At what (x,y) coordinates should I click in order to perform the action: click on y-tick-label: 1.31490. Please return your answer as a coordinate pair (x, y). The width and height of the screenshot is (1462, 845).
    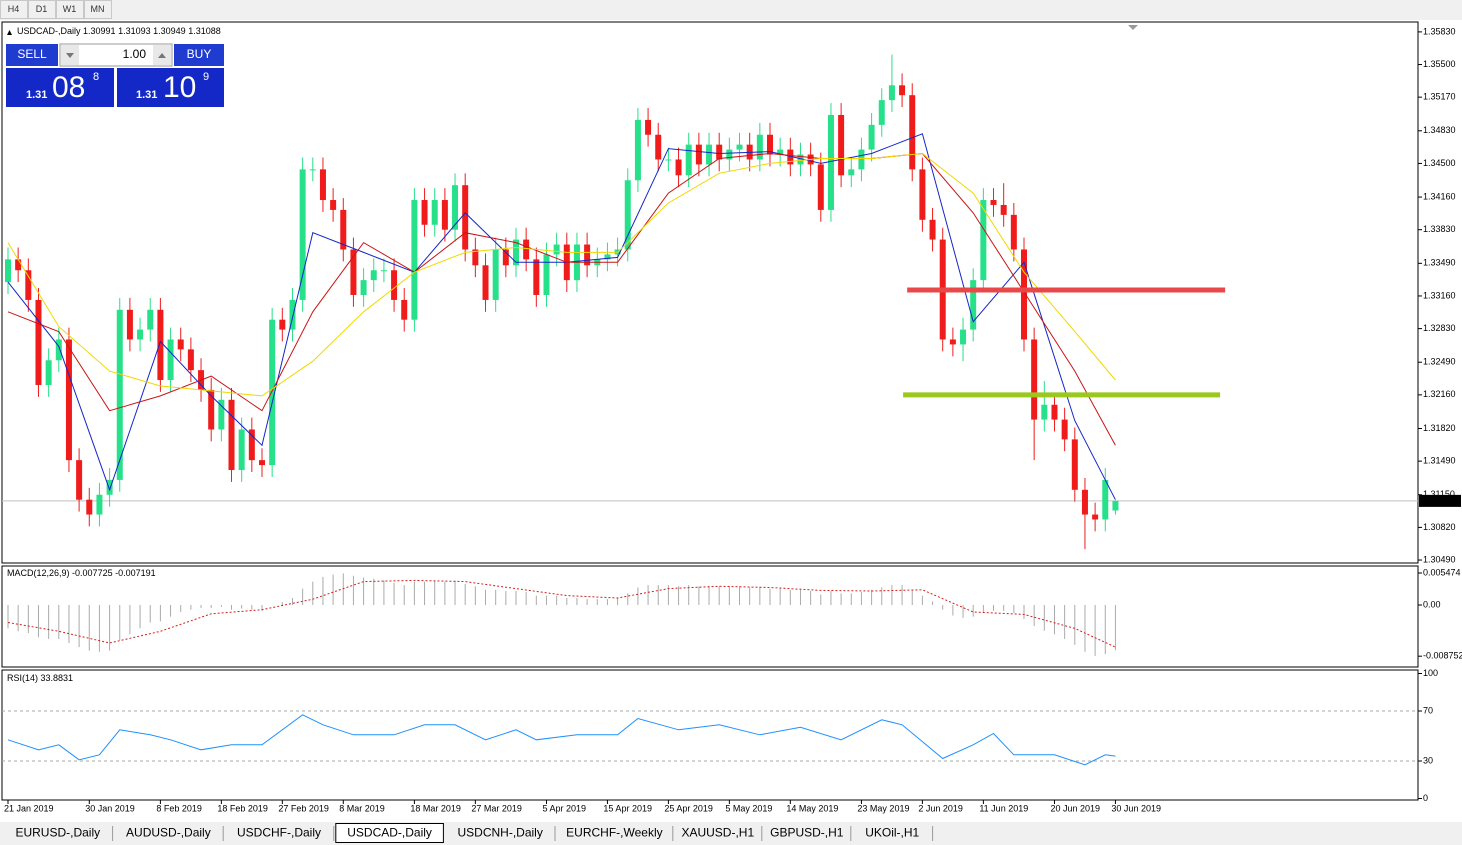
    Looking at the image, I should click on (1439, 461).